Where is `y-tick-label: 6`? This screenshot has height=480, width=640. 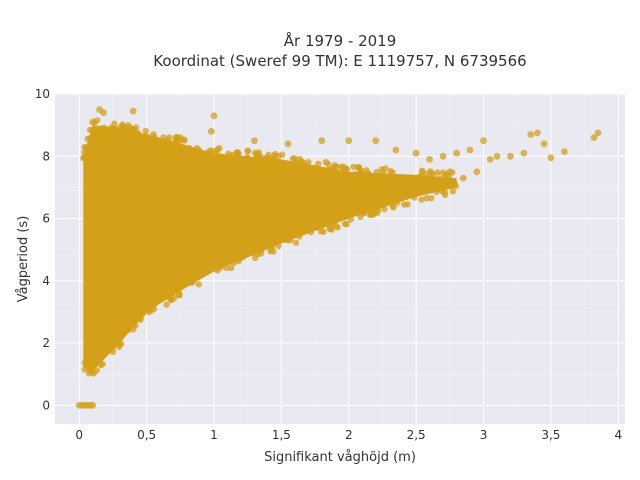
y-tick-label: 6 is located at coordinates (46, 219).